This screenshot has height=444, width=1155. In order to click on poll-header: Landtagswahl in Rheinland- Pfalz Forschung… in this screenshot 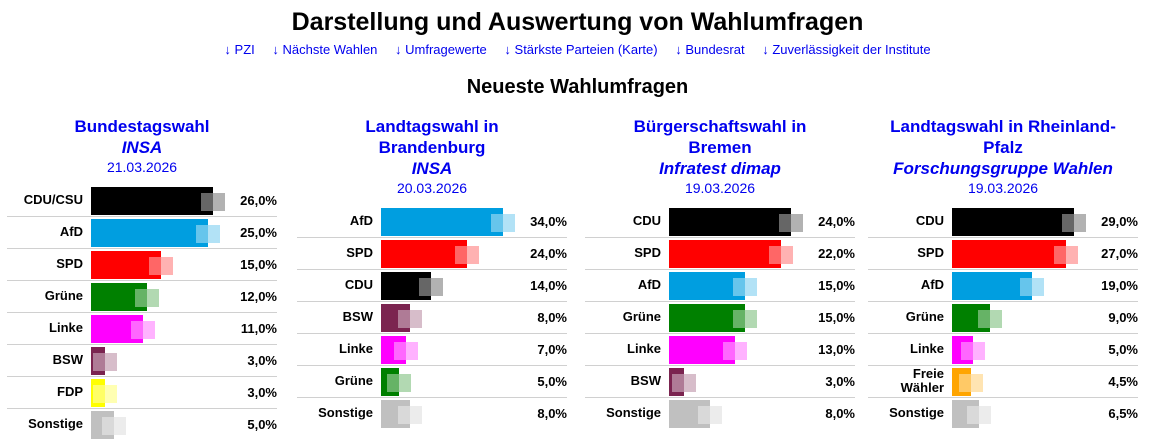, I will do `click(1003, 157)`.